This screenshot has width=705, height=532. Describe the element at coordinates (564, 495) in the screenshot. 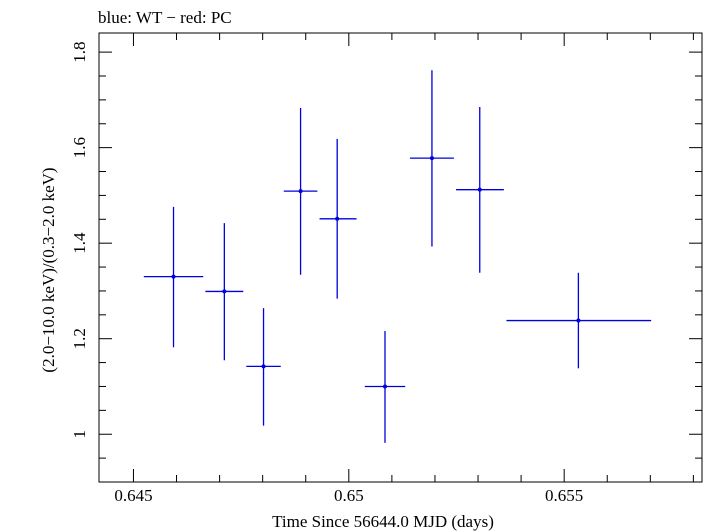

I see `x-tick-label: 0.655` at that location.